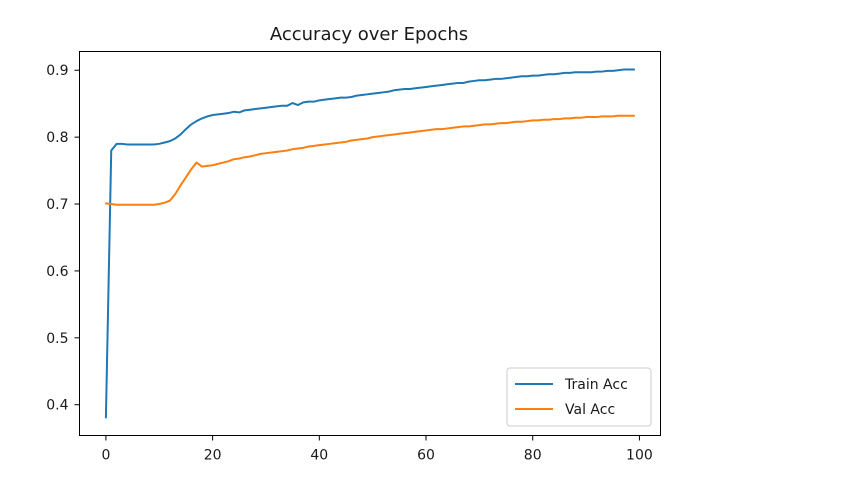  What do you see at coordinates (57, 406) in the screenshot?
I see `y-tick-label: 0.4` at bounding box center [57, 406].